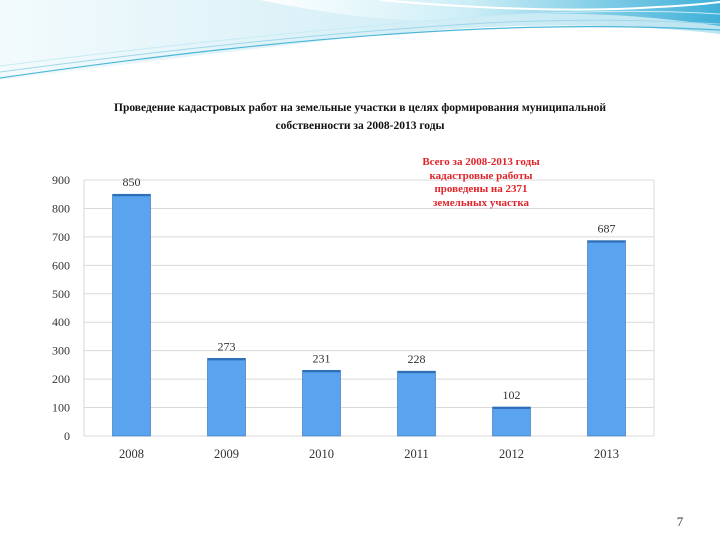 The height and width of the screenshot is (540, 720). What do you see at coordinates (511, 454) in the screenshot?
I see `x-tick-label-2012: 2012` at bounding box center [511, 454].